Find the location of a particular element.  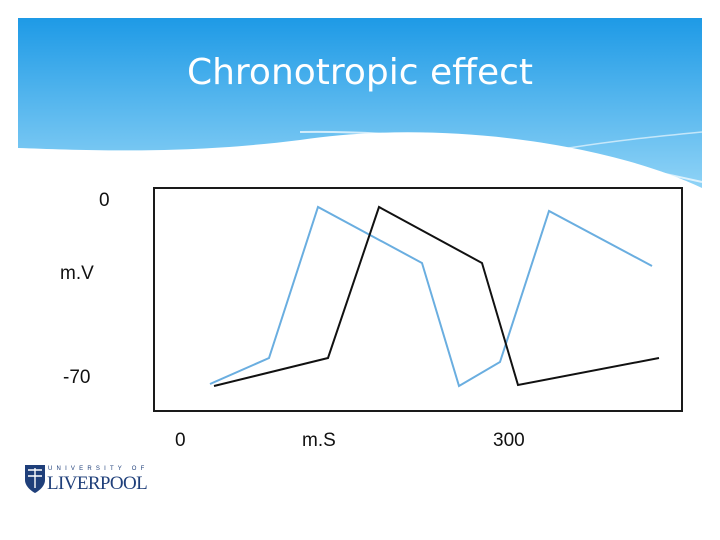

logo-university-of: UNIVERSITY OF is located at coordinates (98, 469).